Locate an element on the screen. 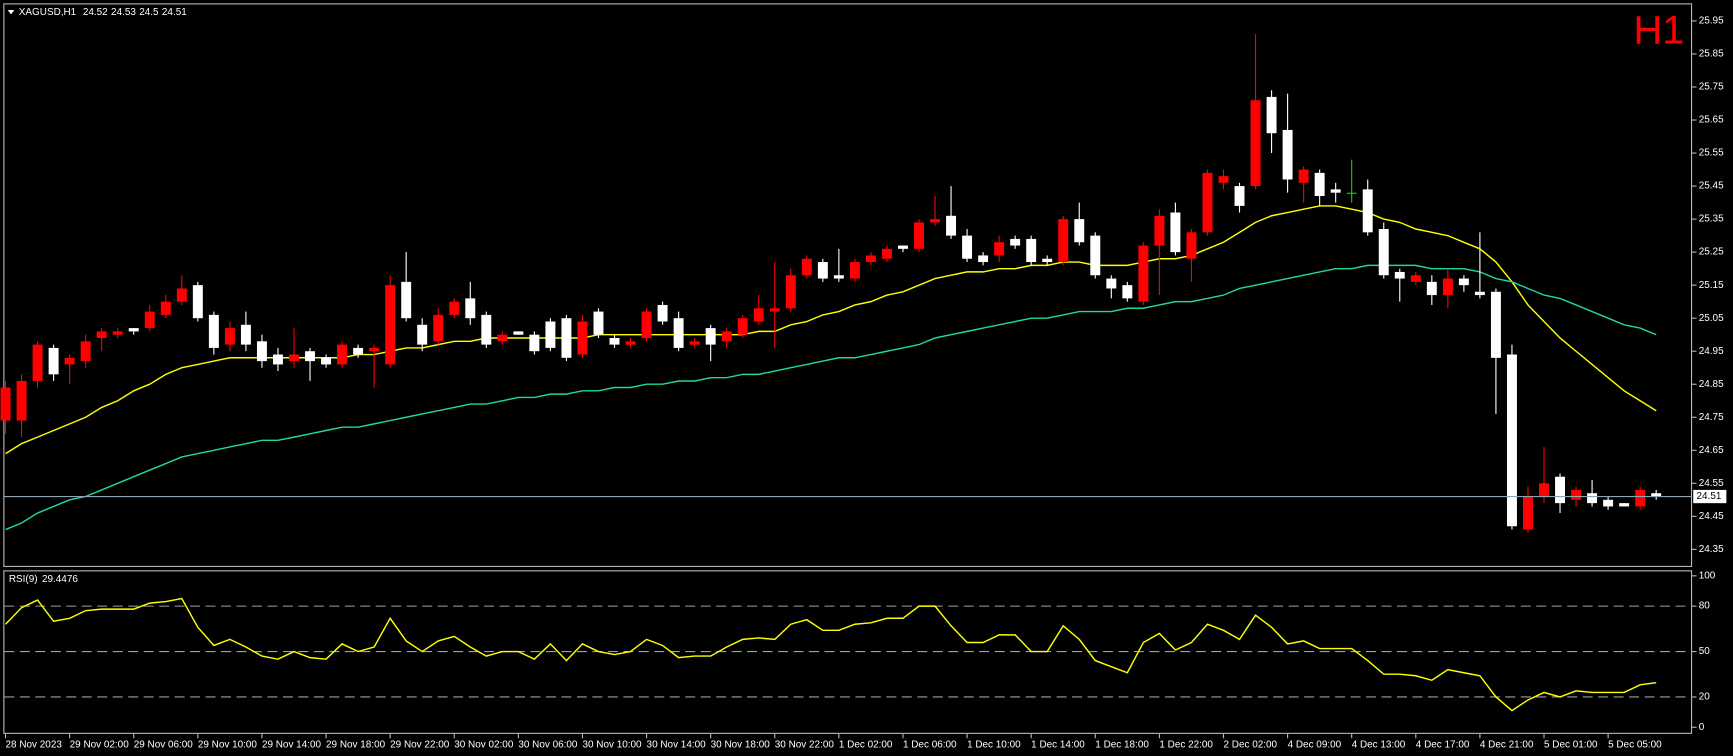 This screenshot has width=1733, height=756. rsi-tick-label: 20 is located at coordinates (1705, 697).